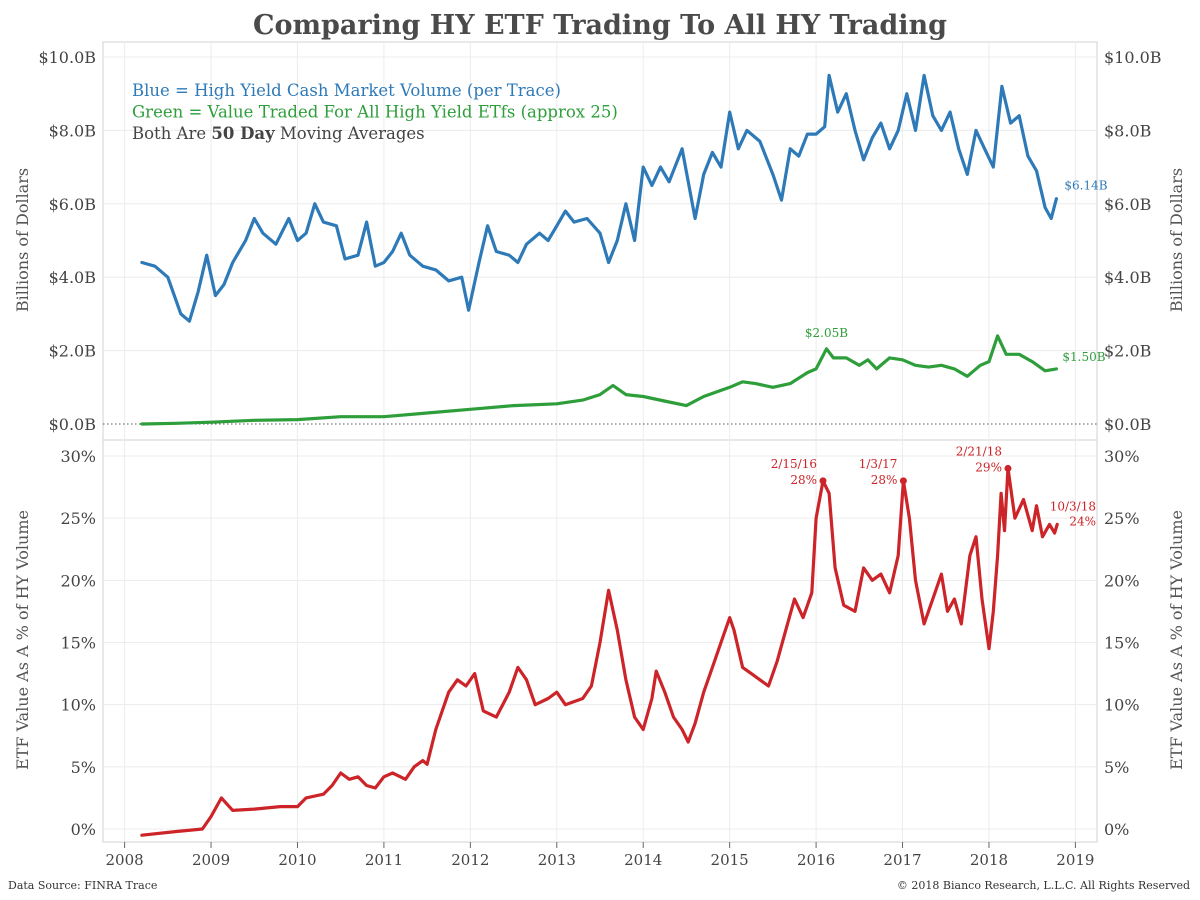 The width and height of the screenshot is (1200, 900). I want to click on bottom-y-tick-label-left: 10%, so click(78, 705).